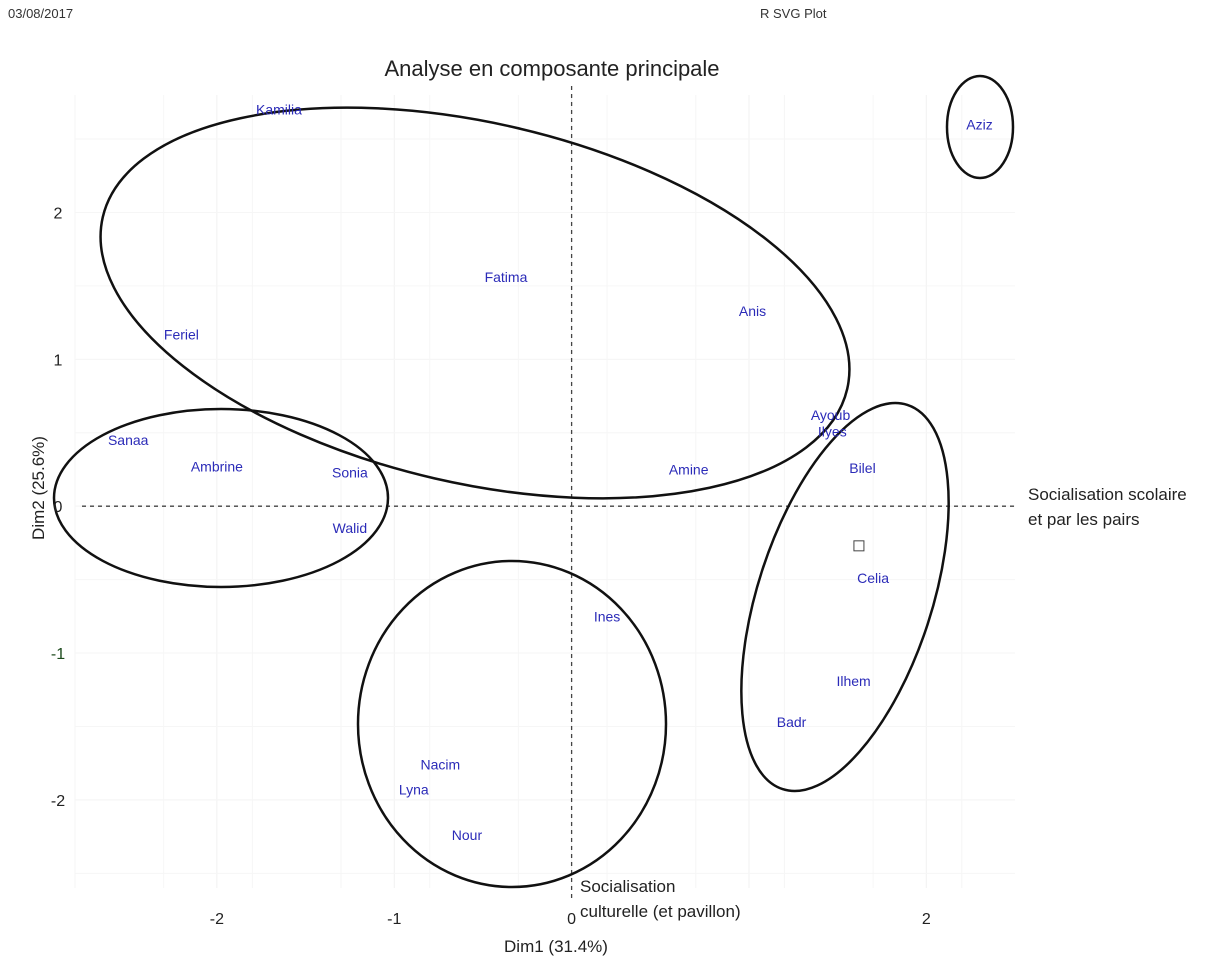 The image size is (1227, 960). What do you see at coordinates (627, 886) in the screenshot?
I see `annotation-y-axis-label: Socialisation` at bounding box center [627, 886].